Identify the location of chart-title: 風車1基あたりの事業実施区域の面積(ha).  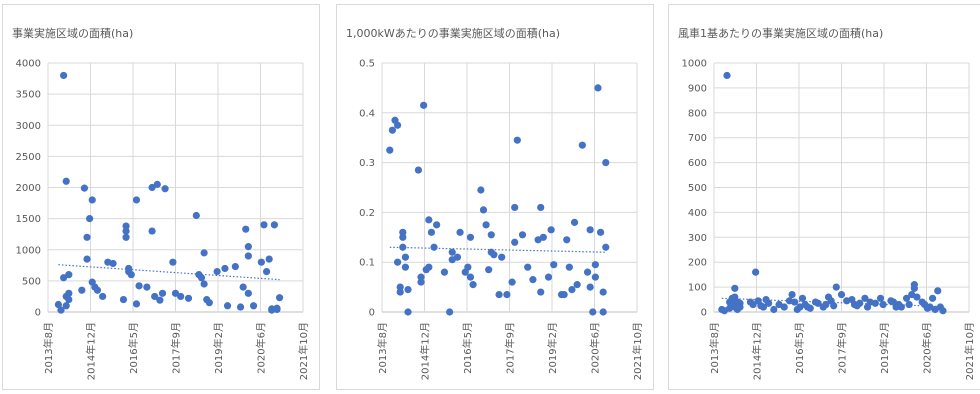
(781, 33).